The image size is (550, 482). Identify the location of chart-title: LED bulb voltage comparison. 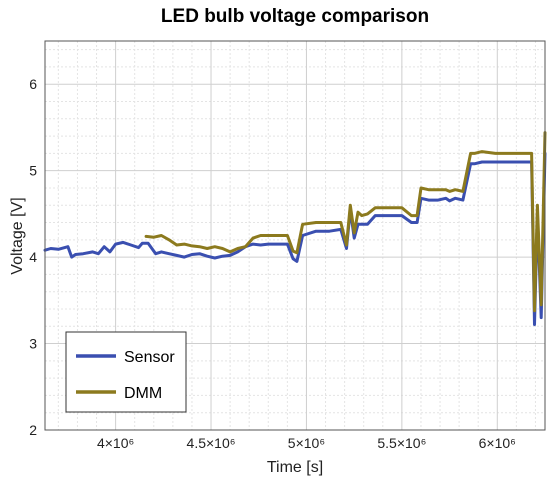
(295, 16).